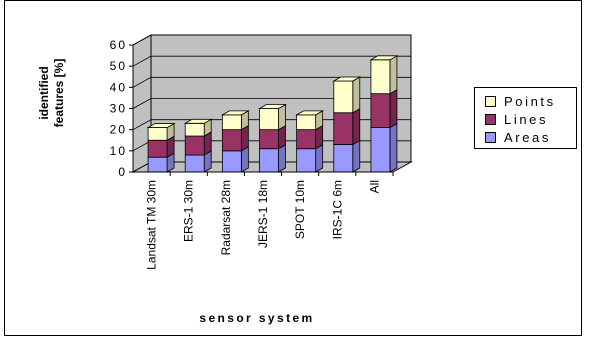  What do you see at coordinates (384, 58) in the screenshot?
I see `bar-top-points-all` at bounding box center [384, 58].